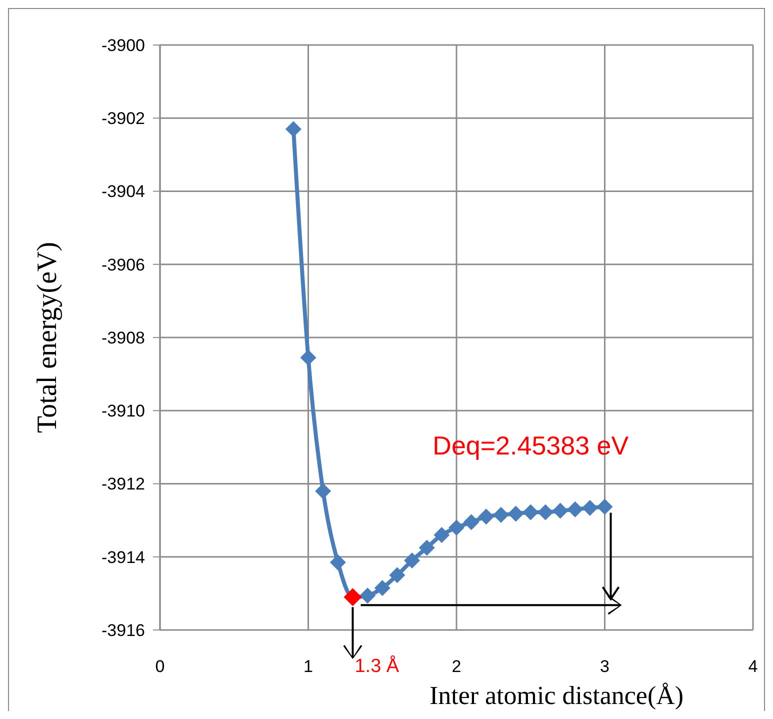 The height and width of the screenshot is (719, 773). Describe the element at coordinates (47, 338) in the screenshot. I see `y-axis-title: Total energy(eV)` at that location.